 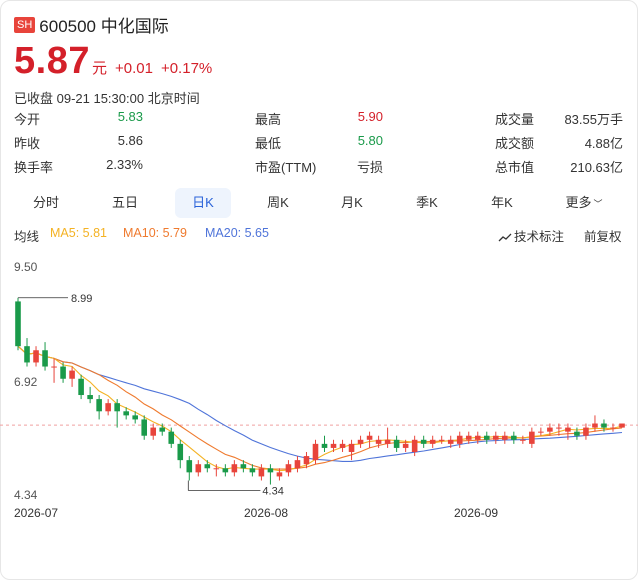 What do you see at coordinates (427, 202) in the screenshot?
I see `tab-quarterly-k: 季K` at bounding box center [427, 202].